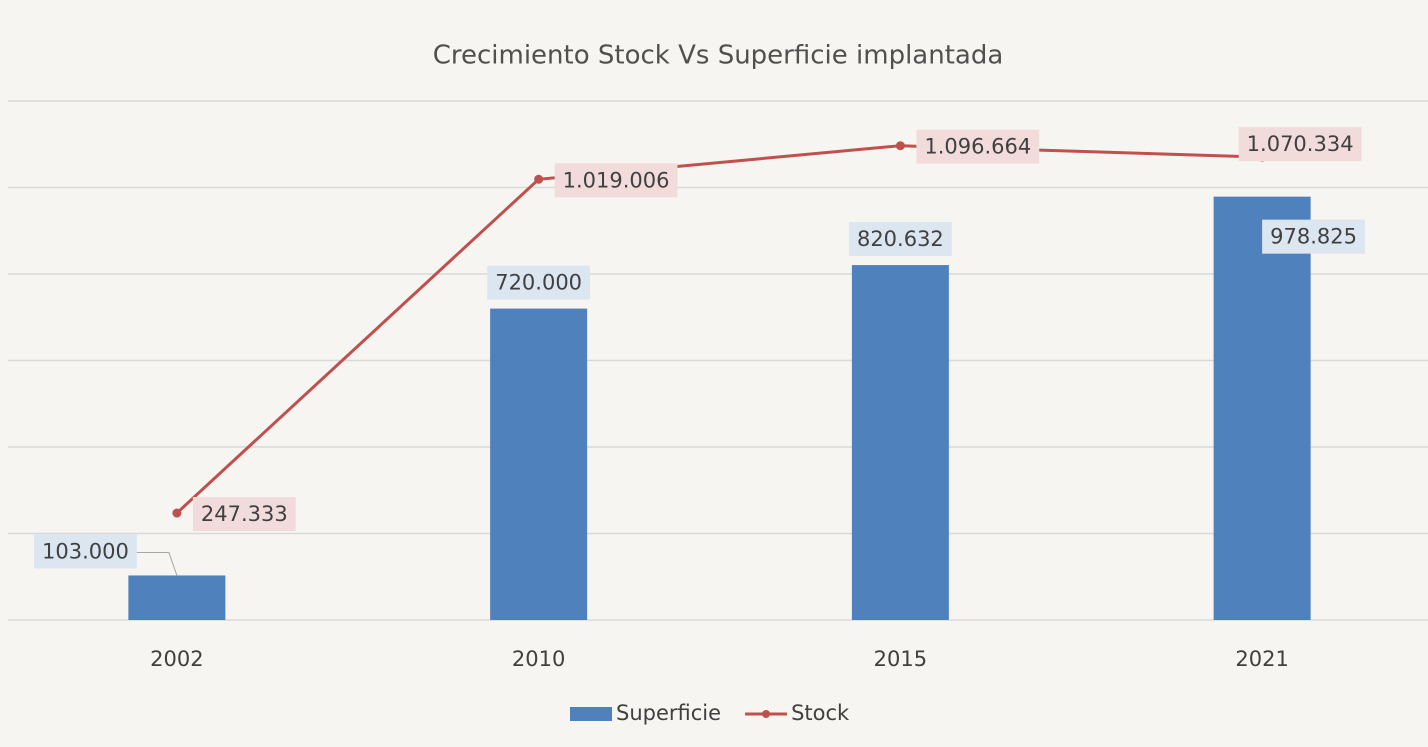 The width and height of the screenshot is (1428, 747). What do you see at coordinates (176, 659) in the screenshot?
I see `x-tick-label: 2002` at bounding box center [176, 659].